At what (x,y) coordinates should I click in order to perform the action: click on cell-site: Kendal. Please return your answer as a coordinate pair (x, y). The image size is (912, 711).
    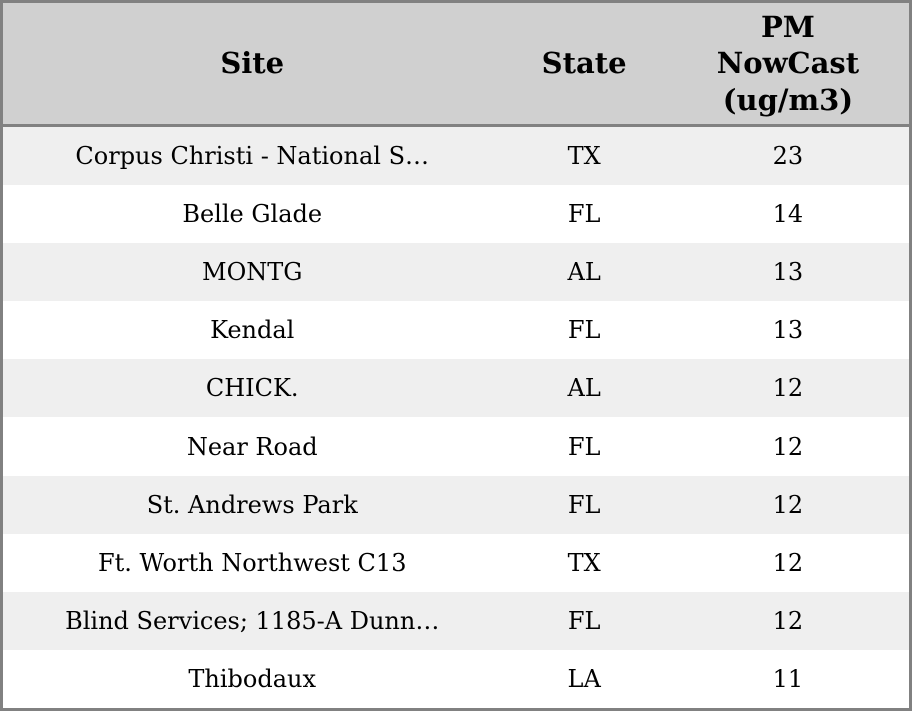
    Looking at the image, I should click on (252, 330).